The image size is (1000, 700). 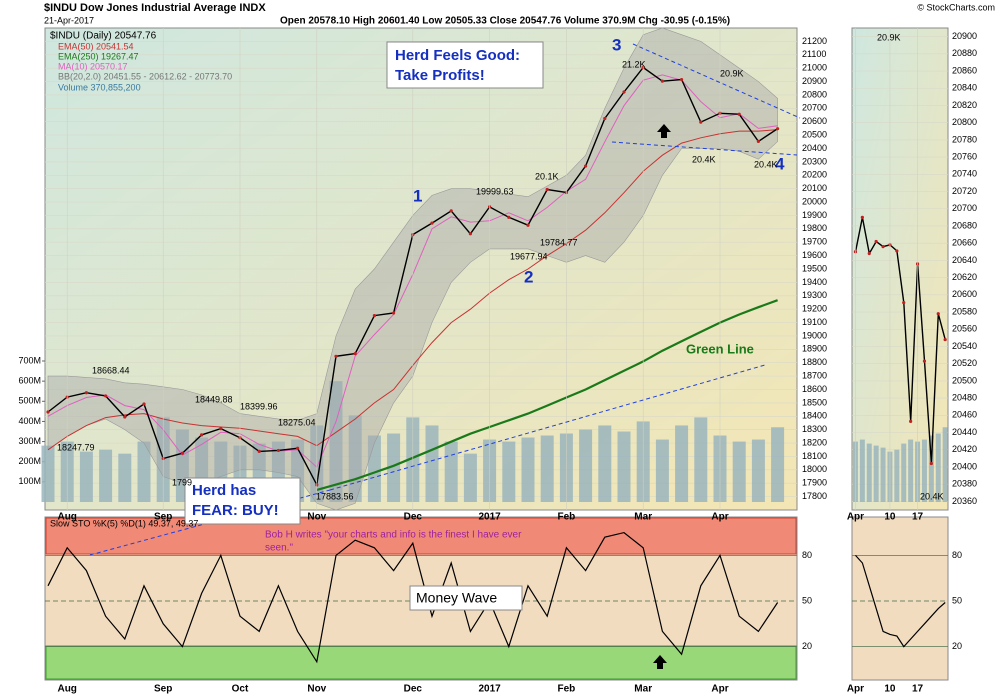 I want to click on y-tick-label: 18700, so click(x=814, y=375).